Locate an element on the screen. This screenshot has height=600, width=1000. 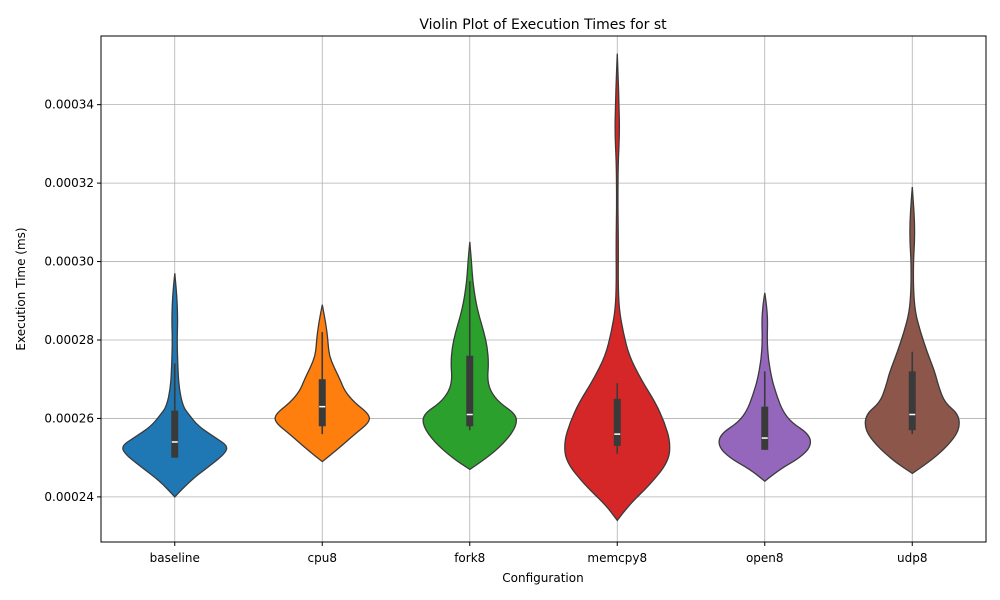
x-axis-ticks: baseline cpu8 fork8 memcpy8 open8 udp8 is located at coordinates (538, 553).